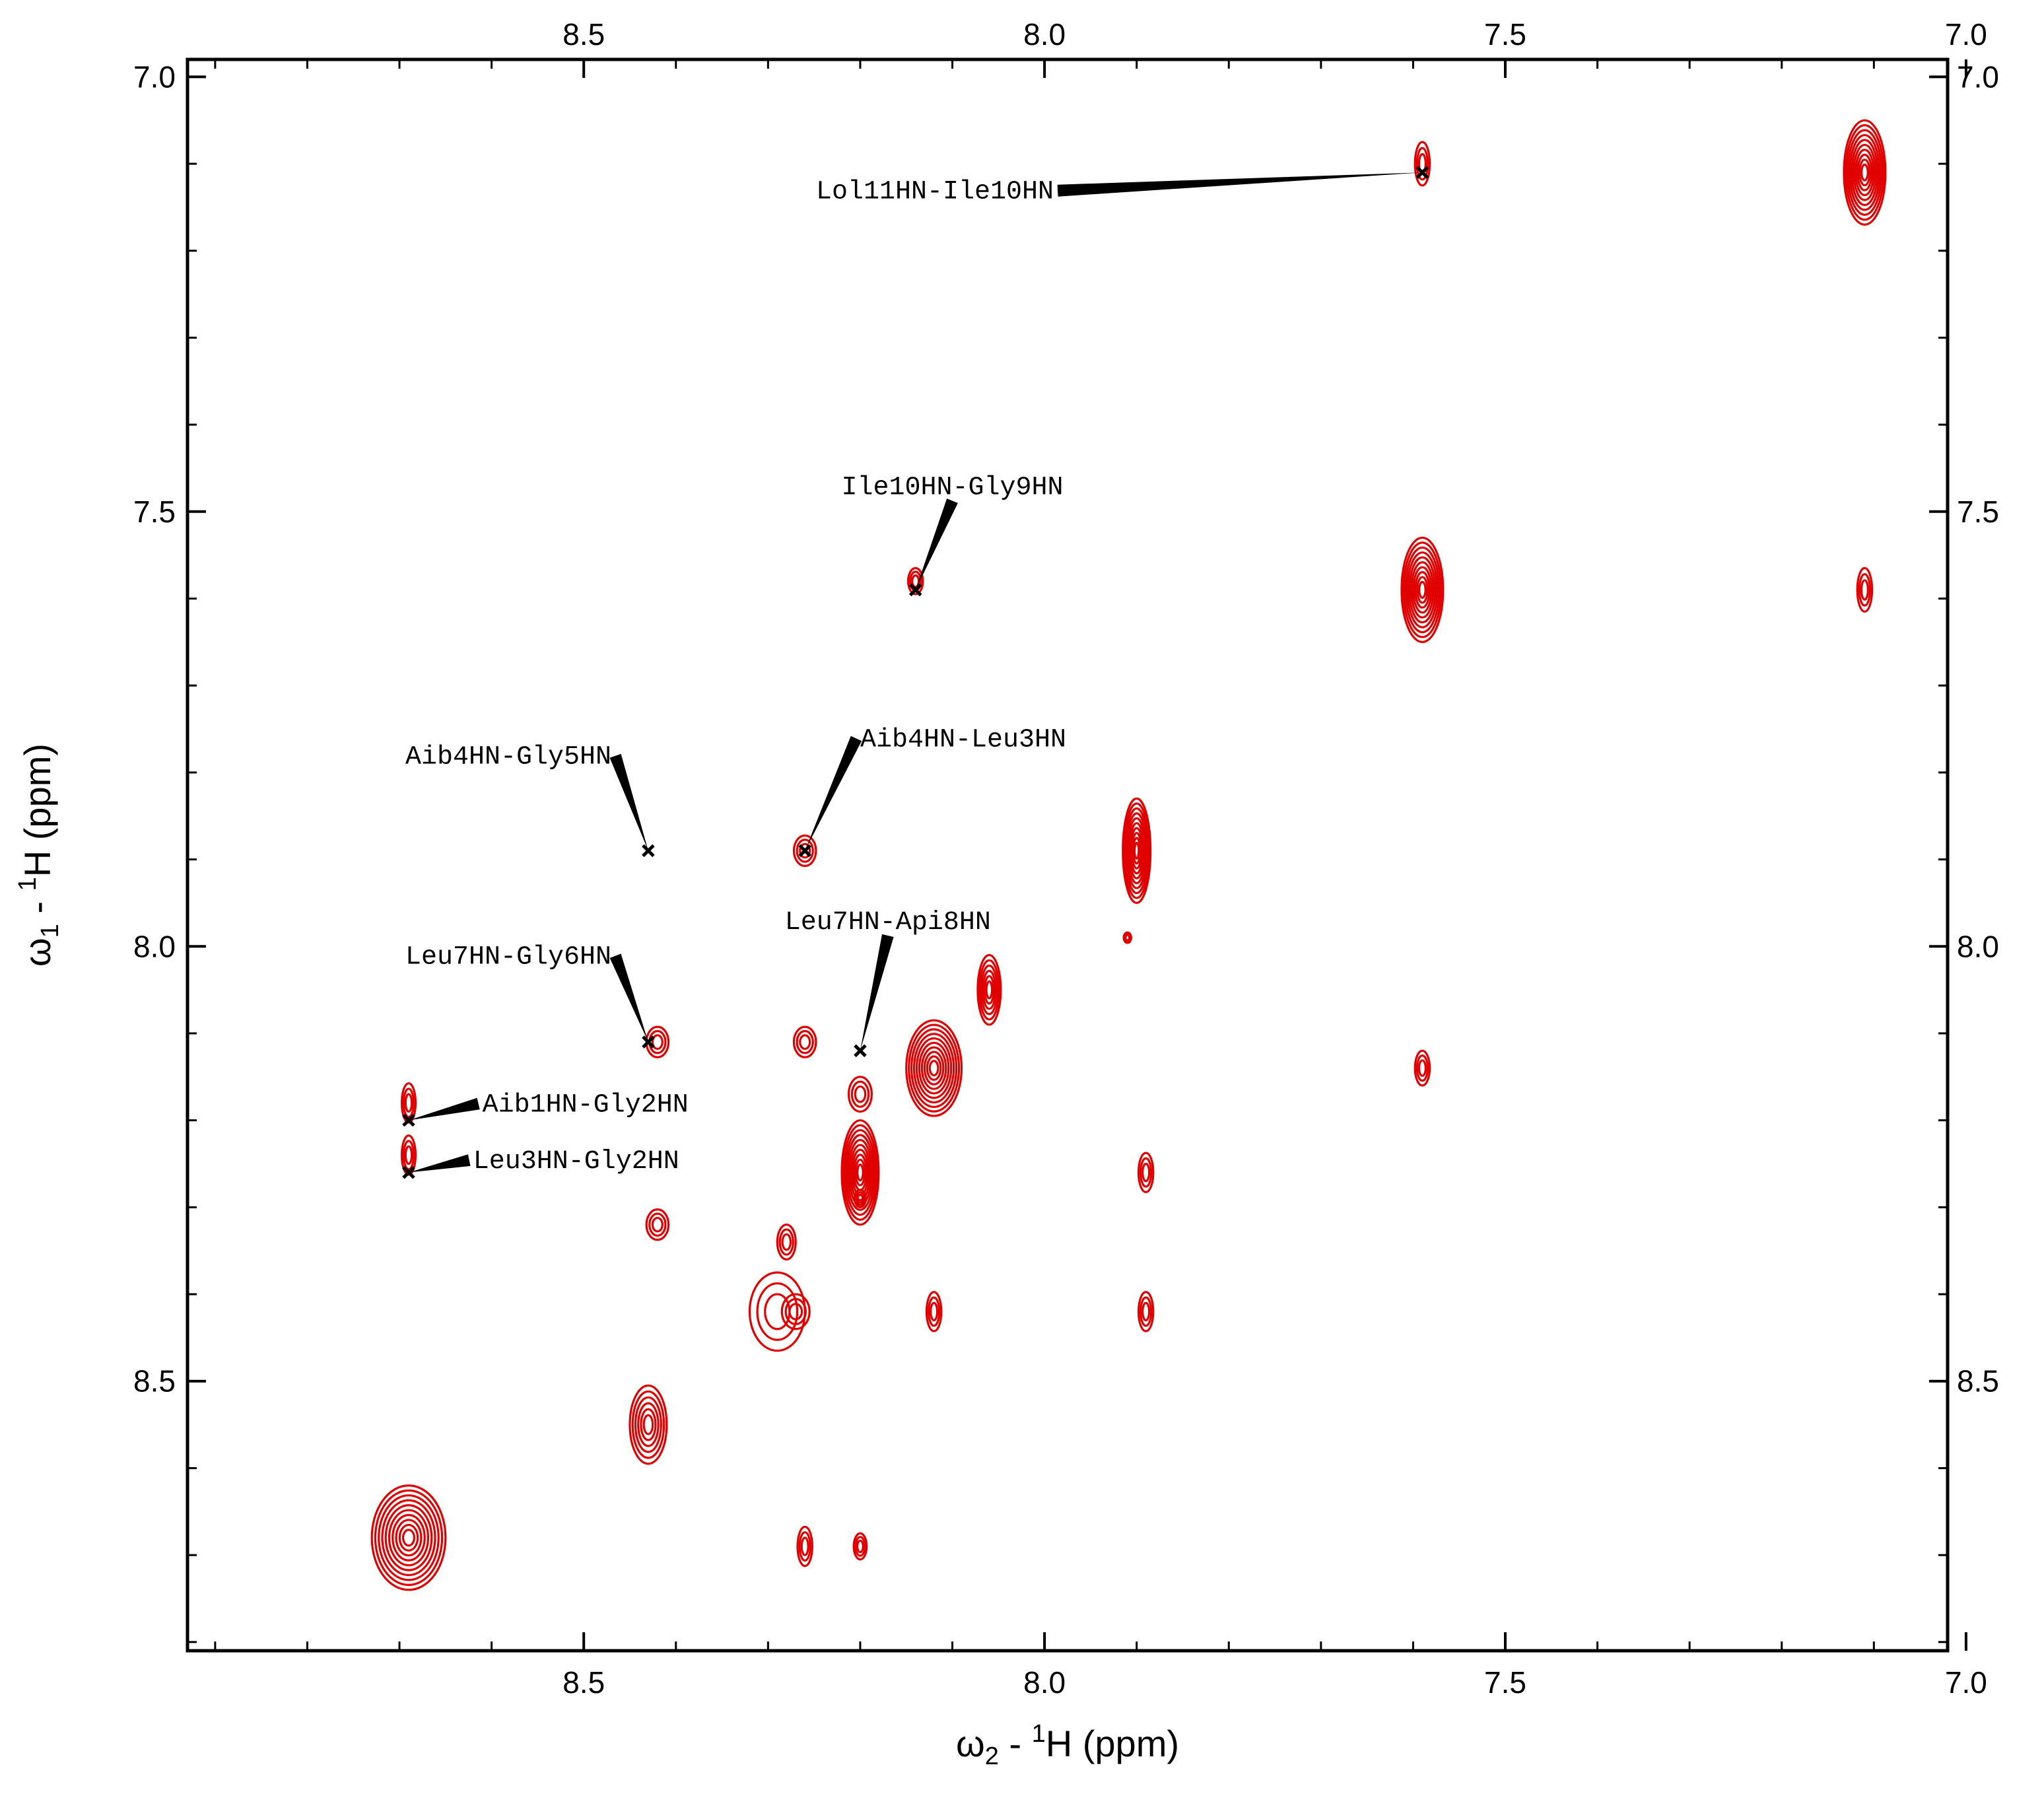 The width and height of the screenshot is (2044, 1796). What do you see at coordinates (1978, 946) in the screenshot?
I see `y-tick-label-right: 8.0` at bounding box center [1978, 946].